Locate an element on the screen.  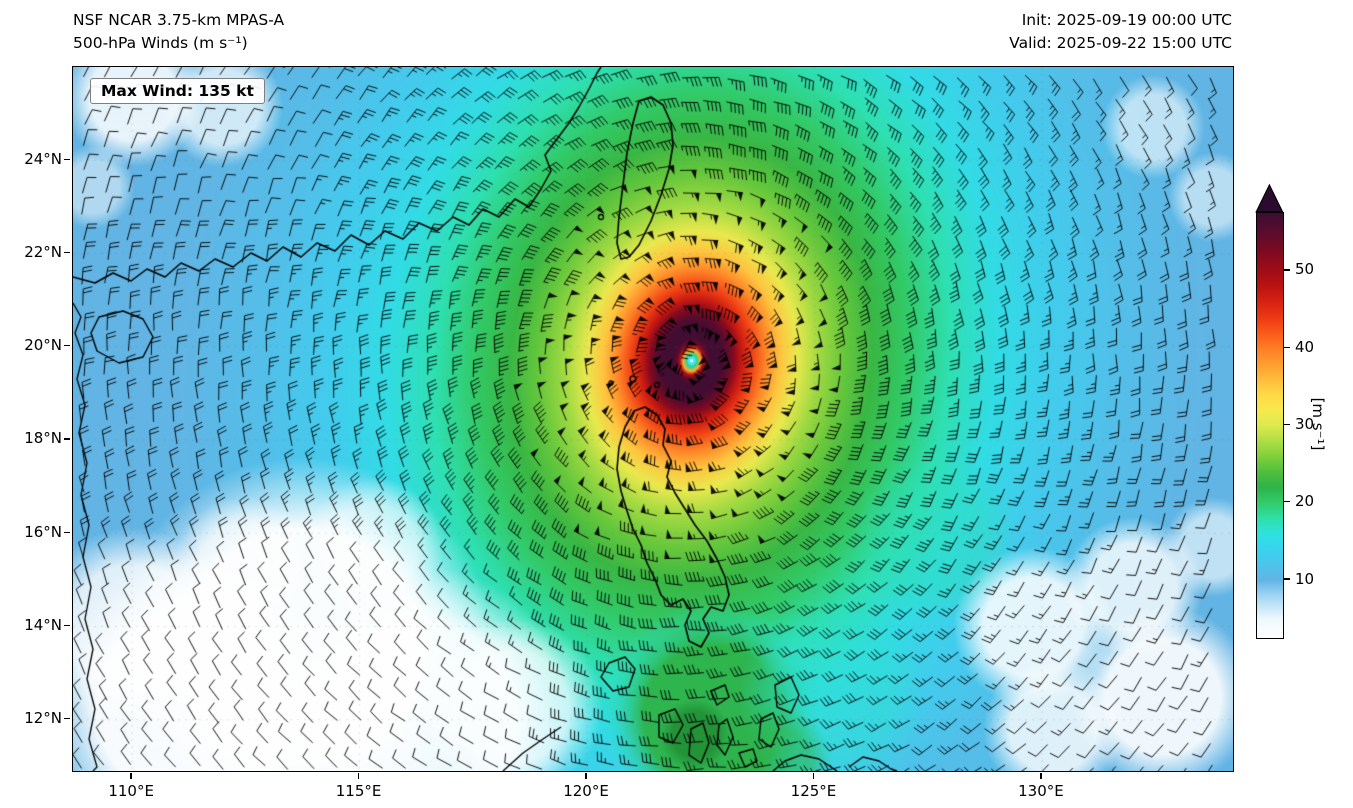
variable-title: 500-hPa Winds (m s⁻¹) is located at coordinates (160, 43).